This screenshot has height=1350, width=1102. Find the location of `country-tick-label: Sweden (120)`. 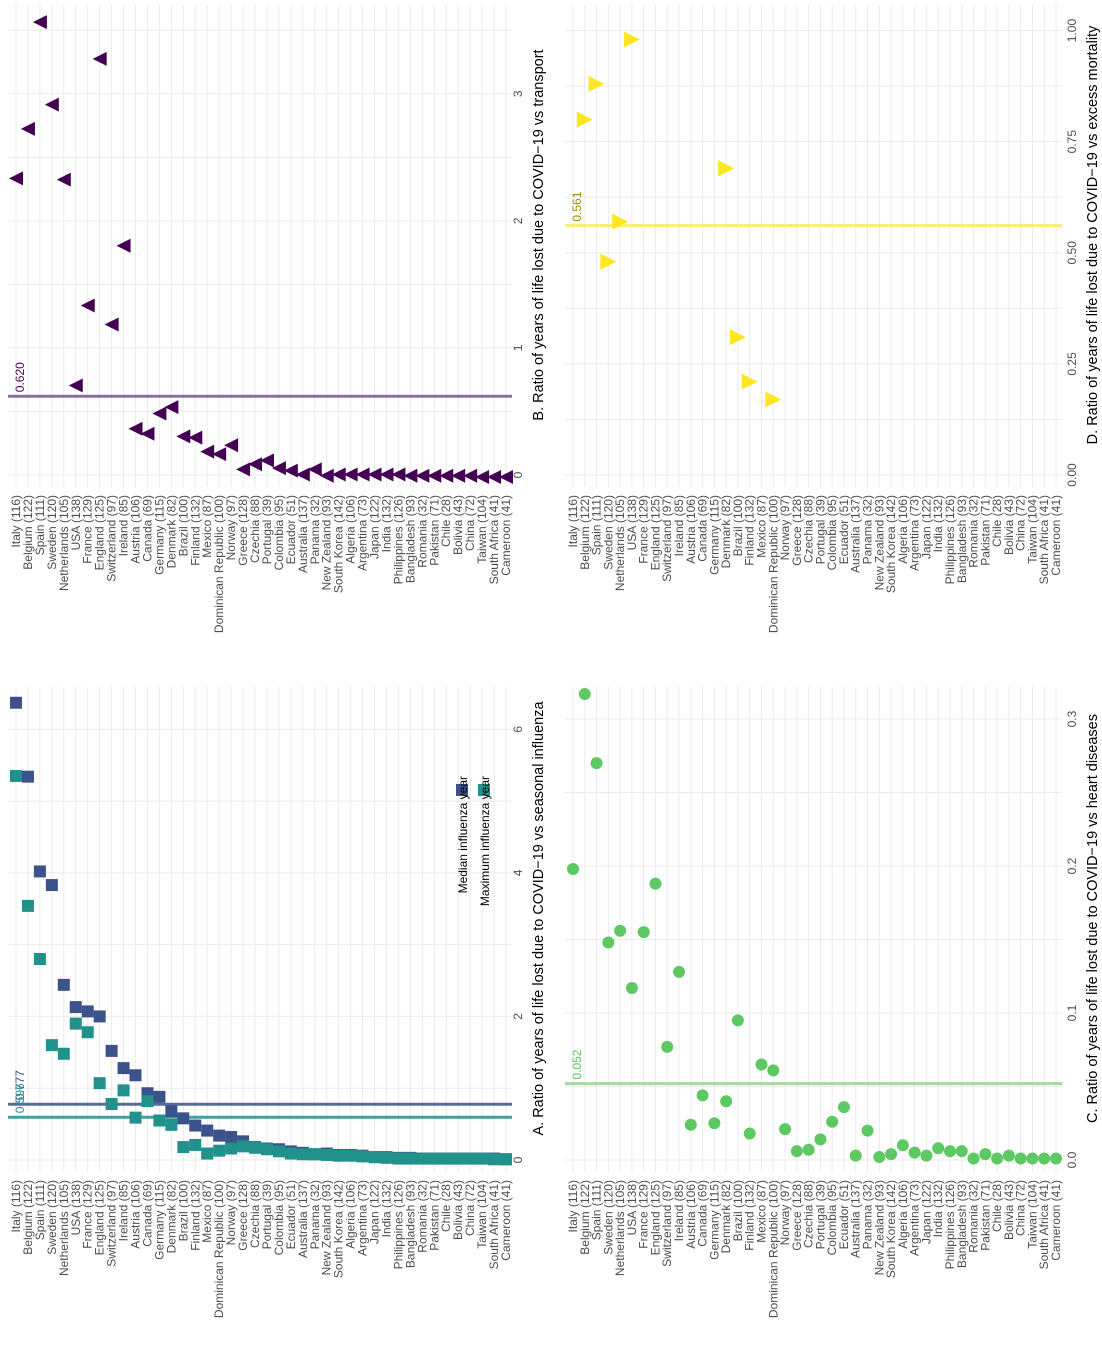

country-tick-label: Sweden (120) is located at coordinates (608, 532).